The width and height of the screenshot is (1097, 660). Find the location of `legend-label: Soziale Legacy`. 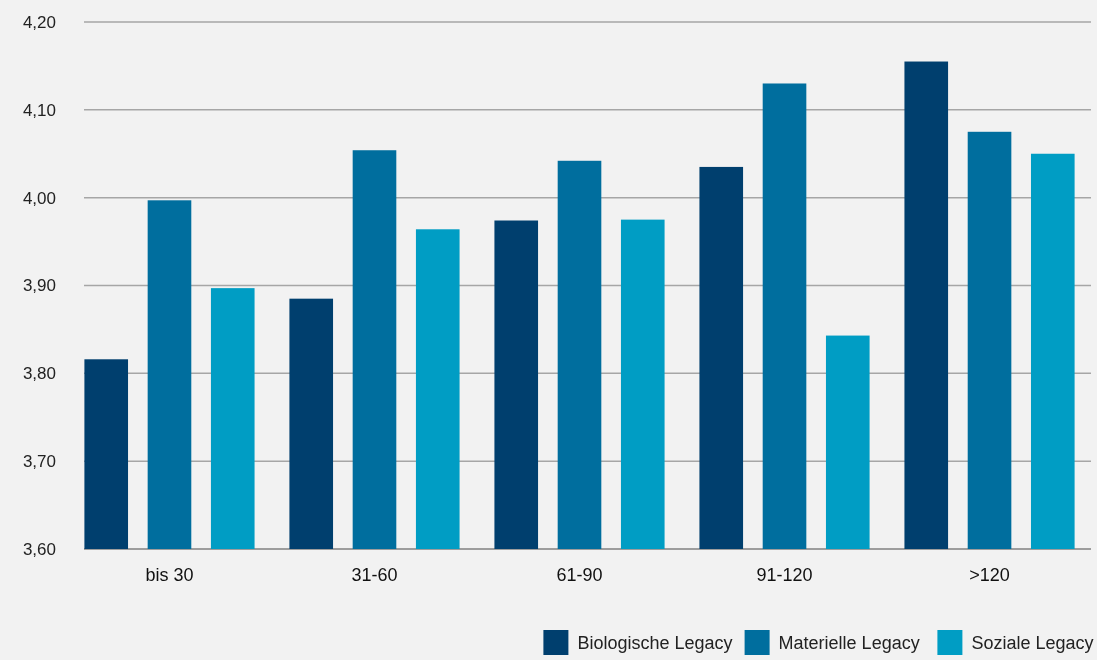

legend-label: Soziale Legacy is located at coordinates (1032, 643).